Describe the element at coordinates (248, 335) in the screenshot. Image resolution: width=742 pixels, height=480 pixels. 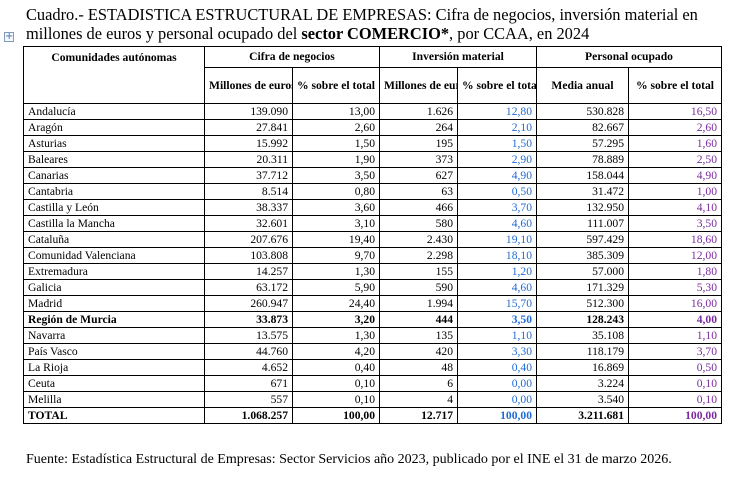
I see `value-cell: 13.575` at that location.